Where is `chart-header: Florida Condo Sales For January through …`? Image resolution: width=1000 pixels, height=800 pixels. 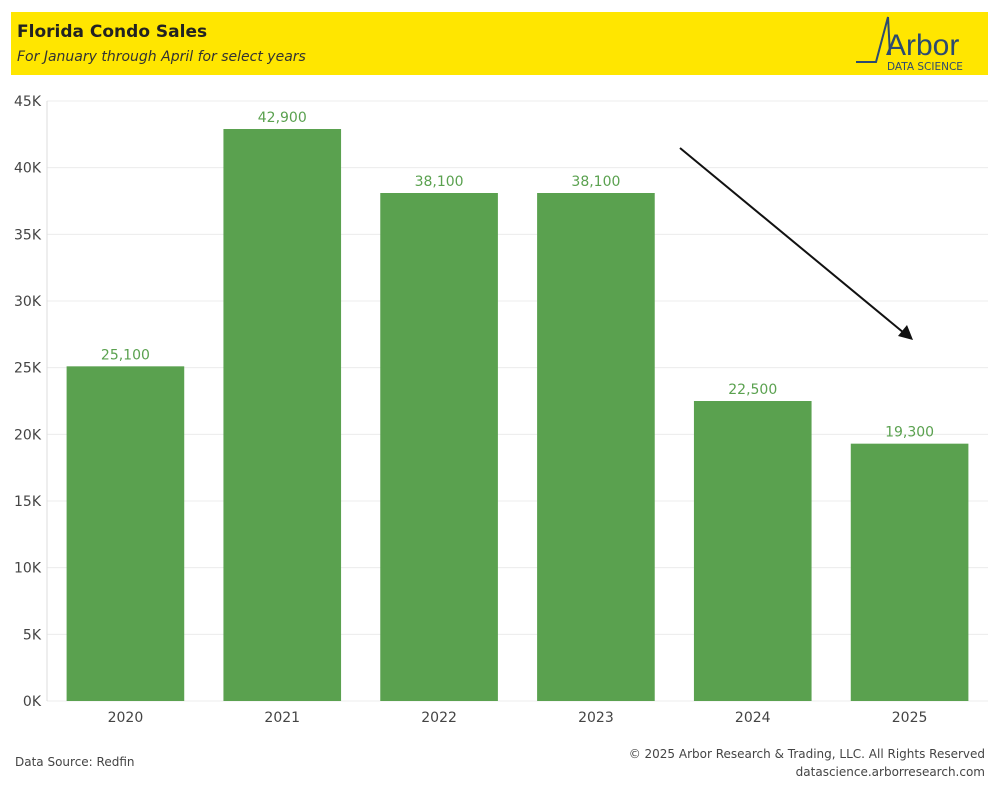 chart-header: Florida Condo Sales For January through … is located at coordinates (499, 43).